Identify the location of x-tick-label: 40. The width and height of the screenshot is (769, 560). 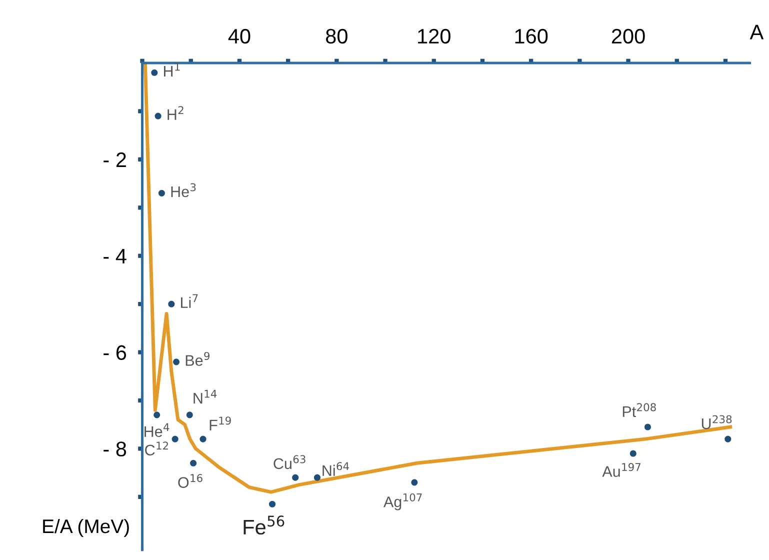
(239, 36).